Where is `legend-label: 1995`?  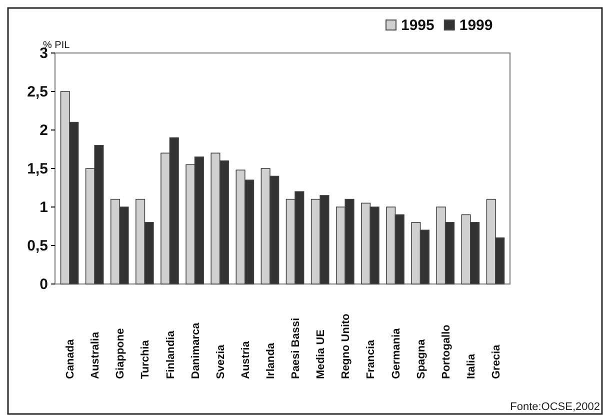 legend-label: 1995 is located at coordinates (417, 25).